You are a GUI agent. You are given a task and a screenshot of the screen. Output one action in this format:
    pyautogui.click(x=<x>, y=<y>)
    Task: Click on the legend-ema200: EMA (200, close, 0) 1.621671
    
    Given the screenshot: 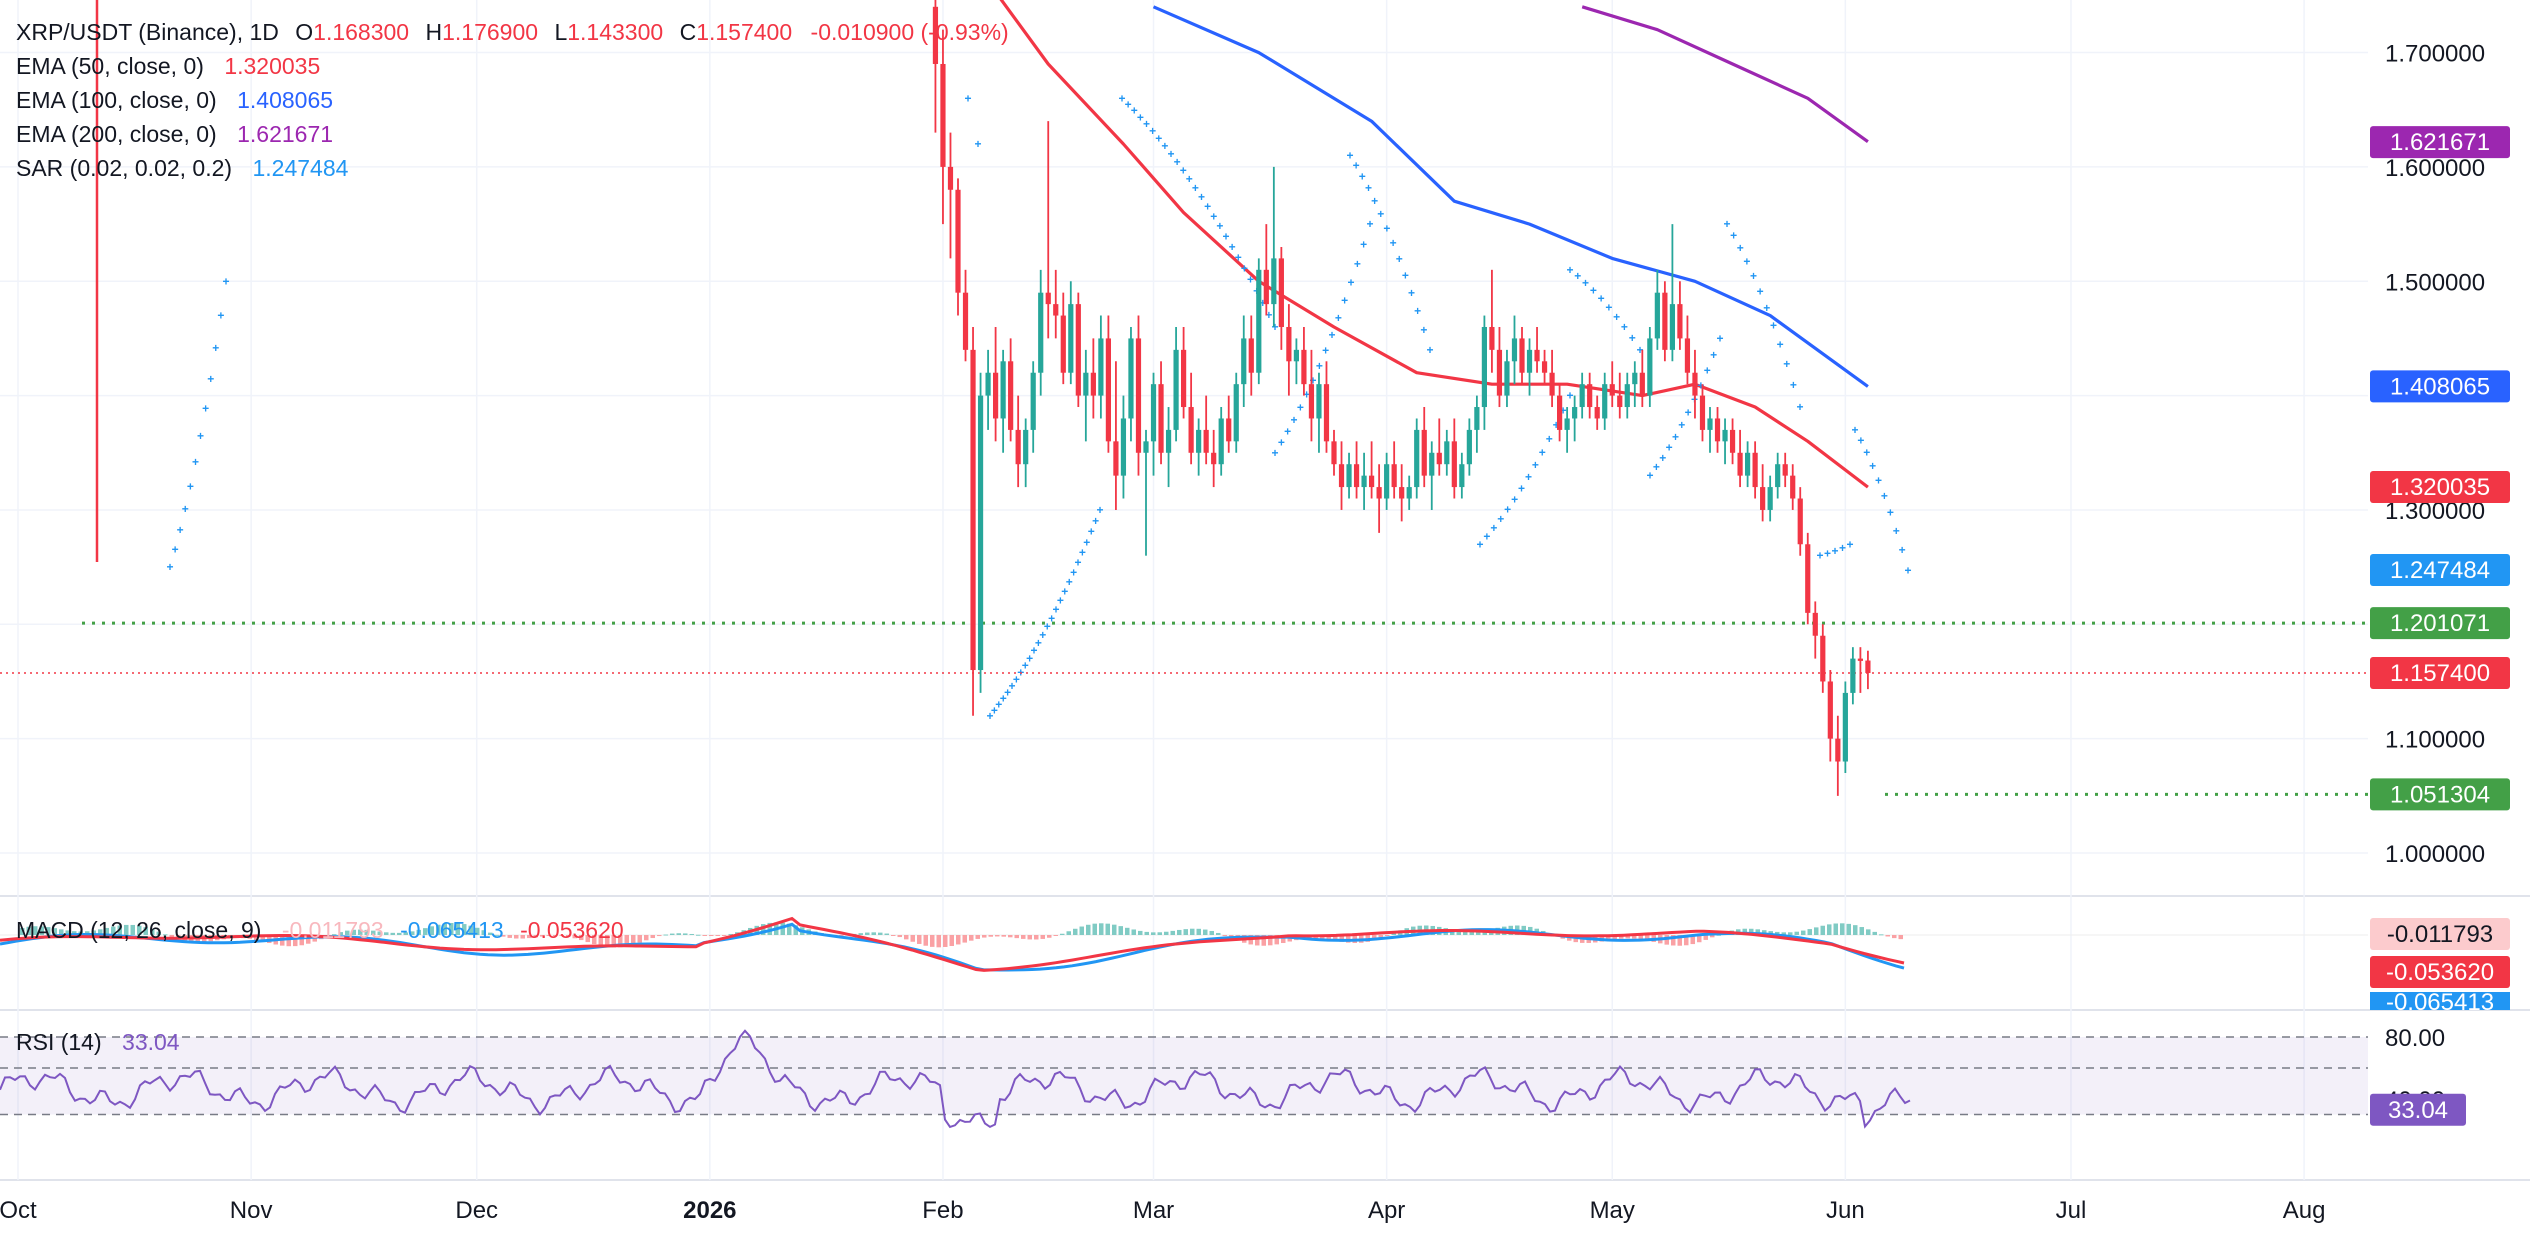 What is the action you would take?
    pyautogui.click(x=174, y=134)
    